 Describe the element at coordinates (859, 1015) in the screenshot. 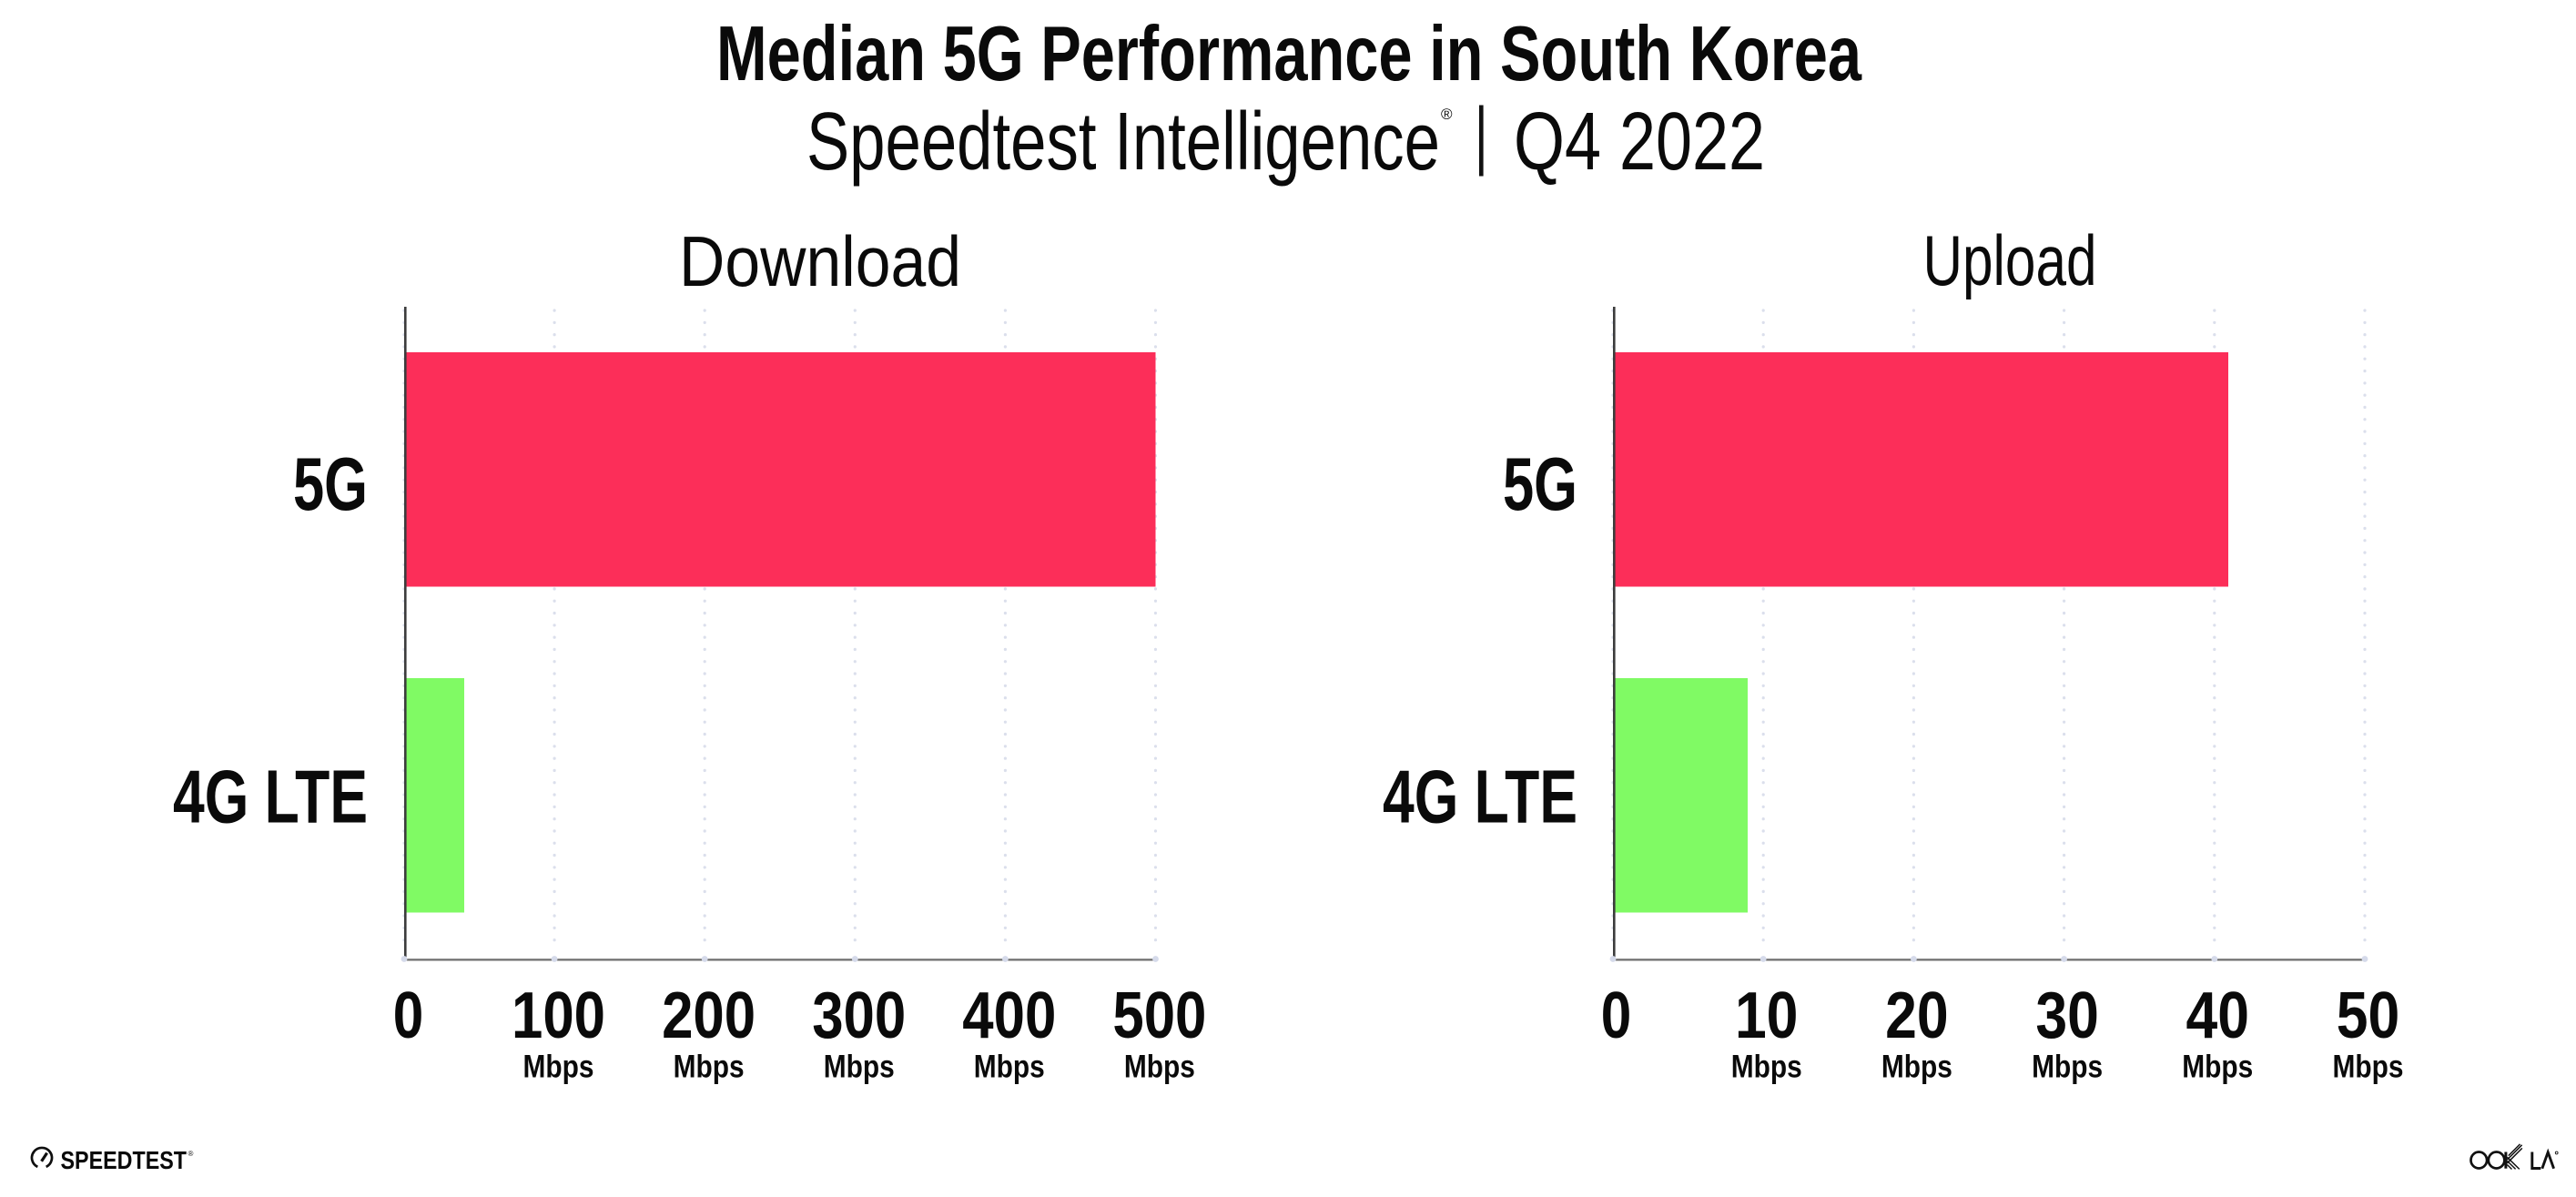

I see `svg-text: 300` at that location.